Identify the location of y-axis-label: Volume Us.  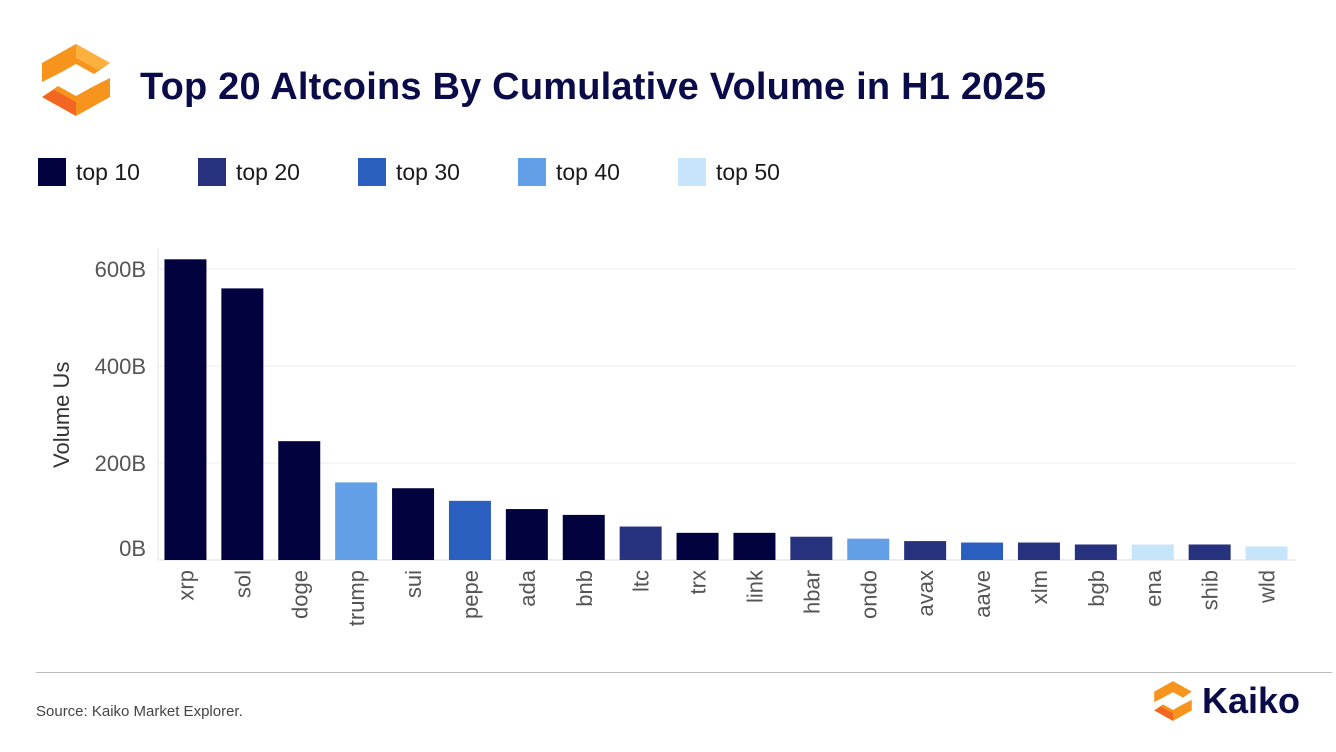
(61, 414).